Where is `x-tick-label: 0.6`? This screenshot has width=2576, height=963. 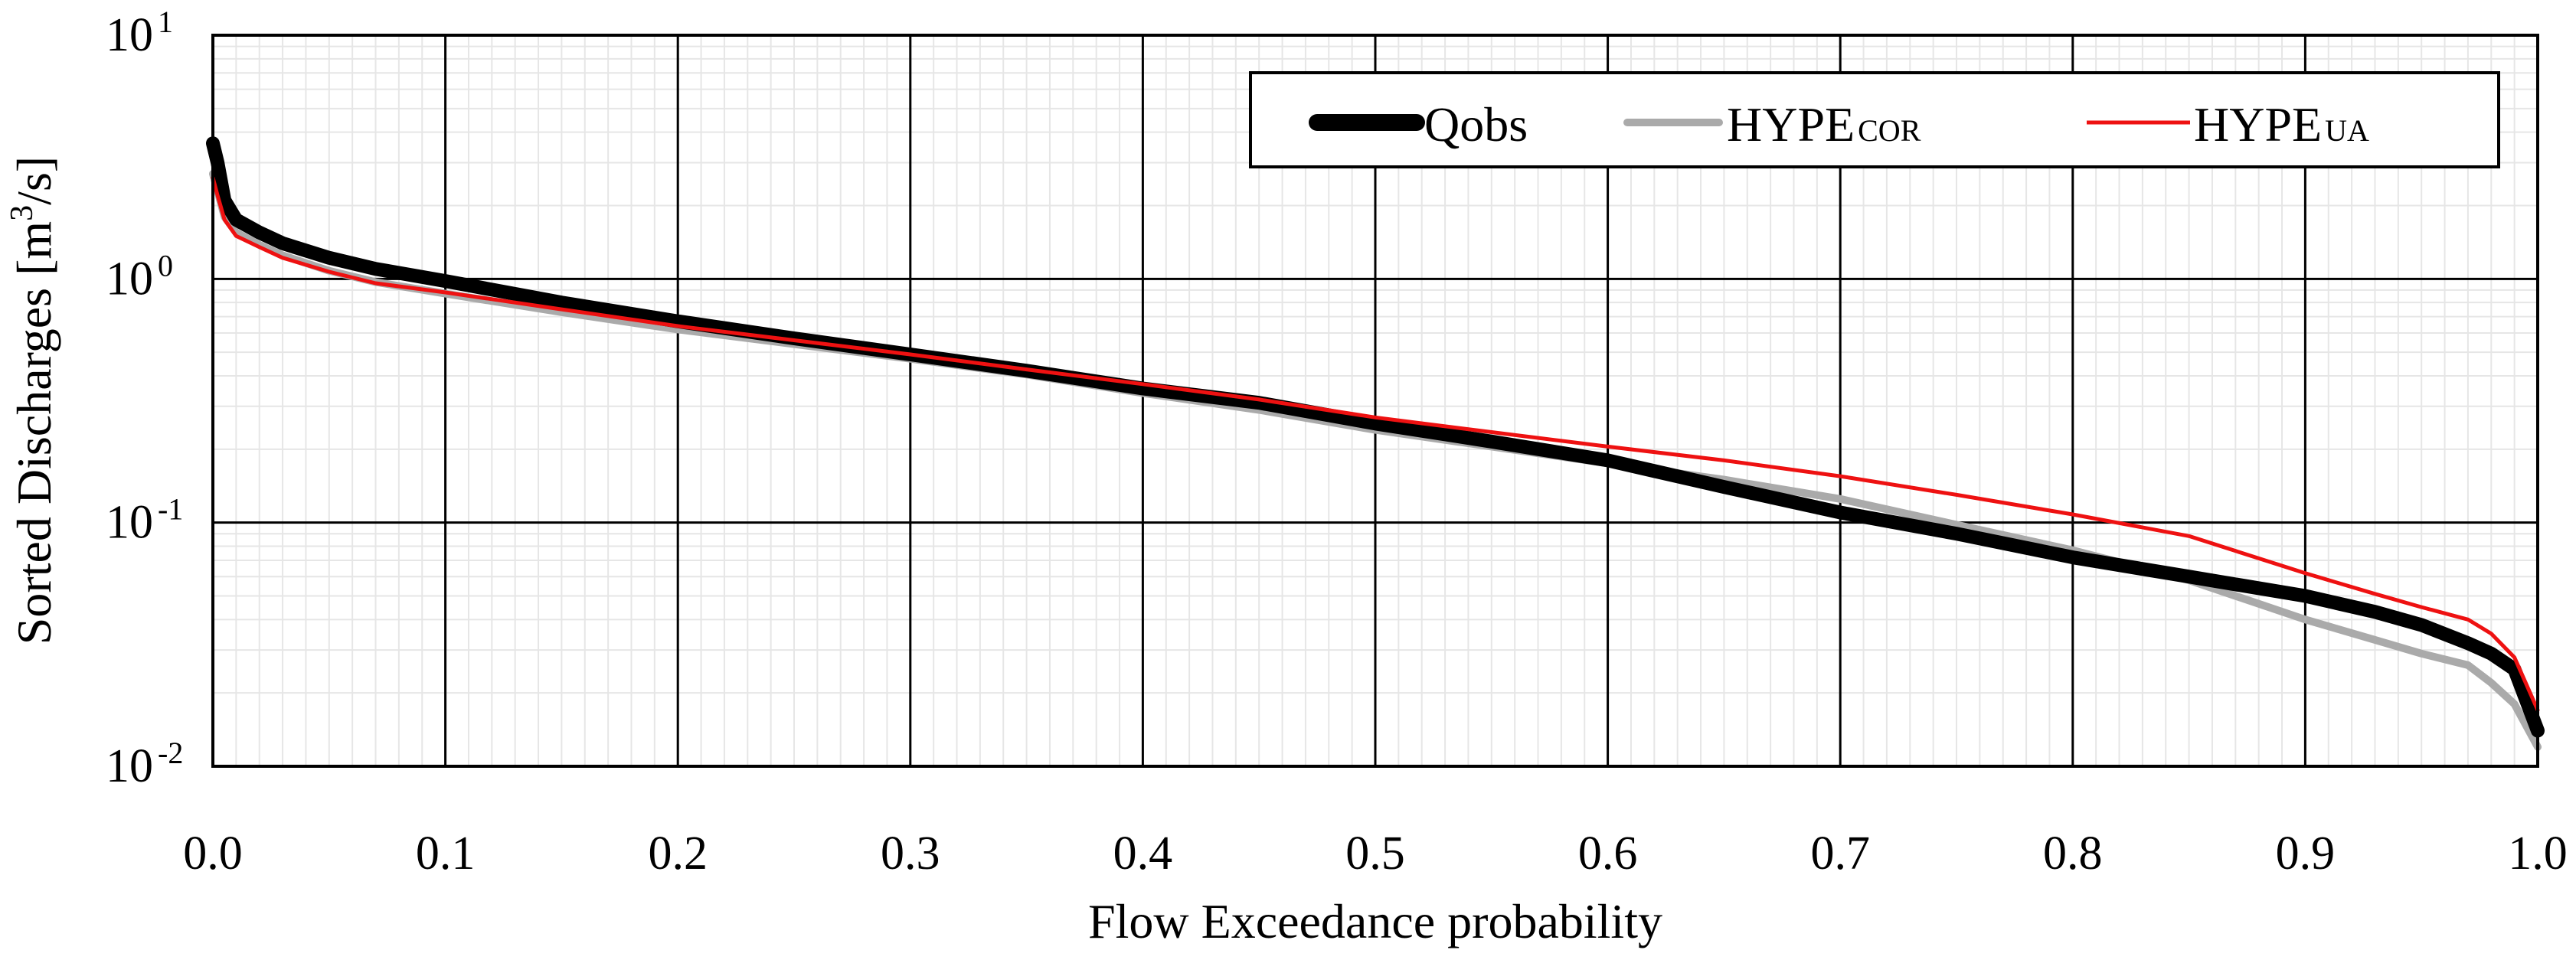
x-tick-label: 0.6 is located at coordinates (1608, 854).